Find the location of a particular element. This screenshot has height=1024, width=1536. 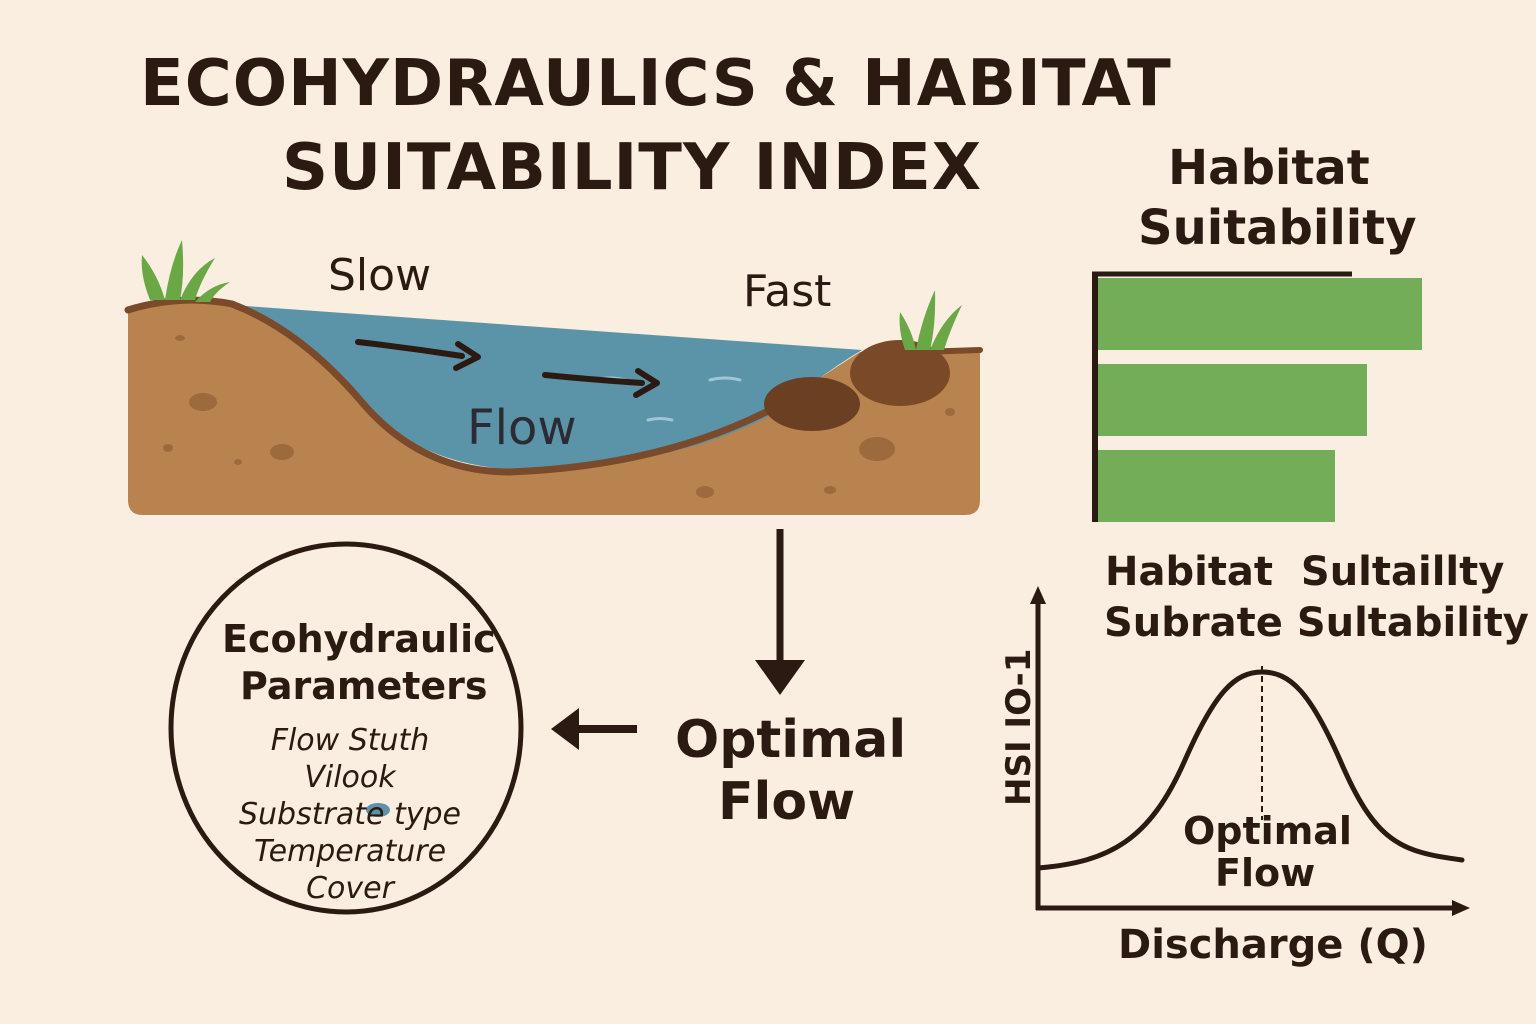

hsi-curve is located at coordinates (1250, 770).